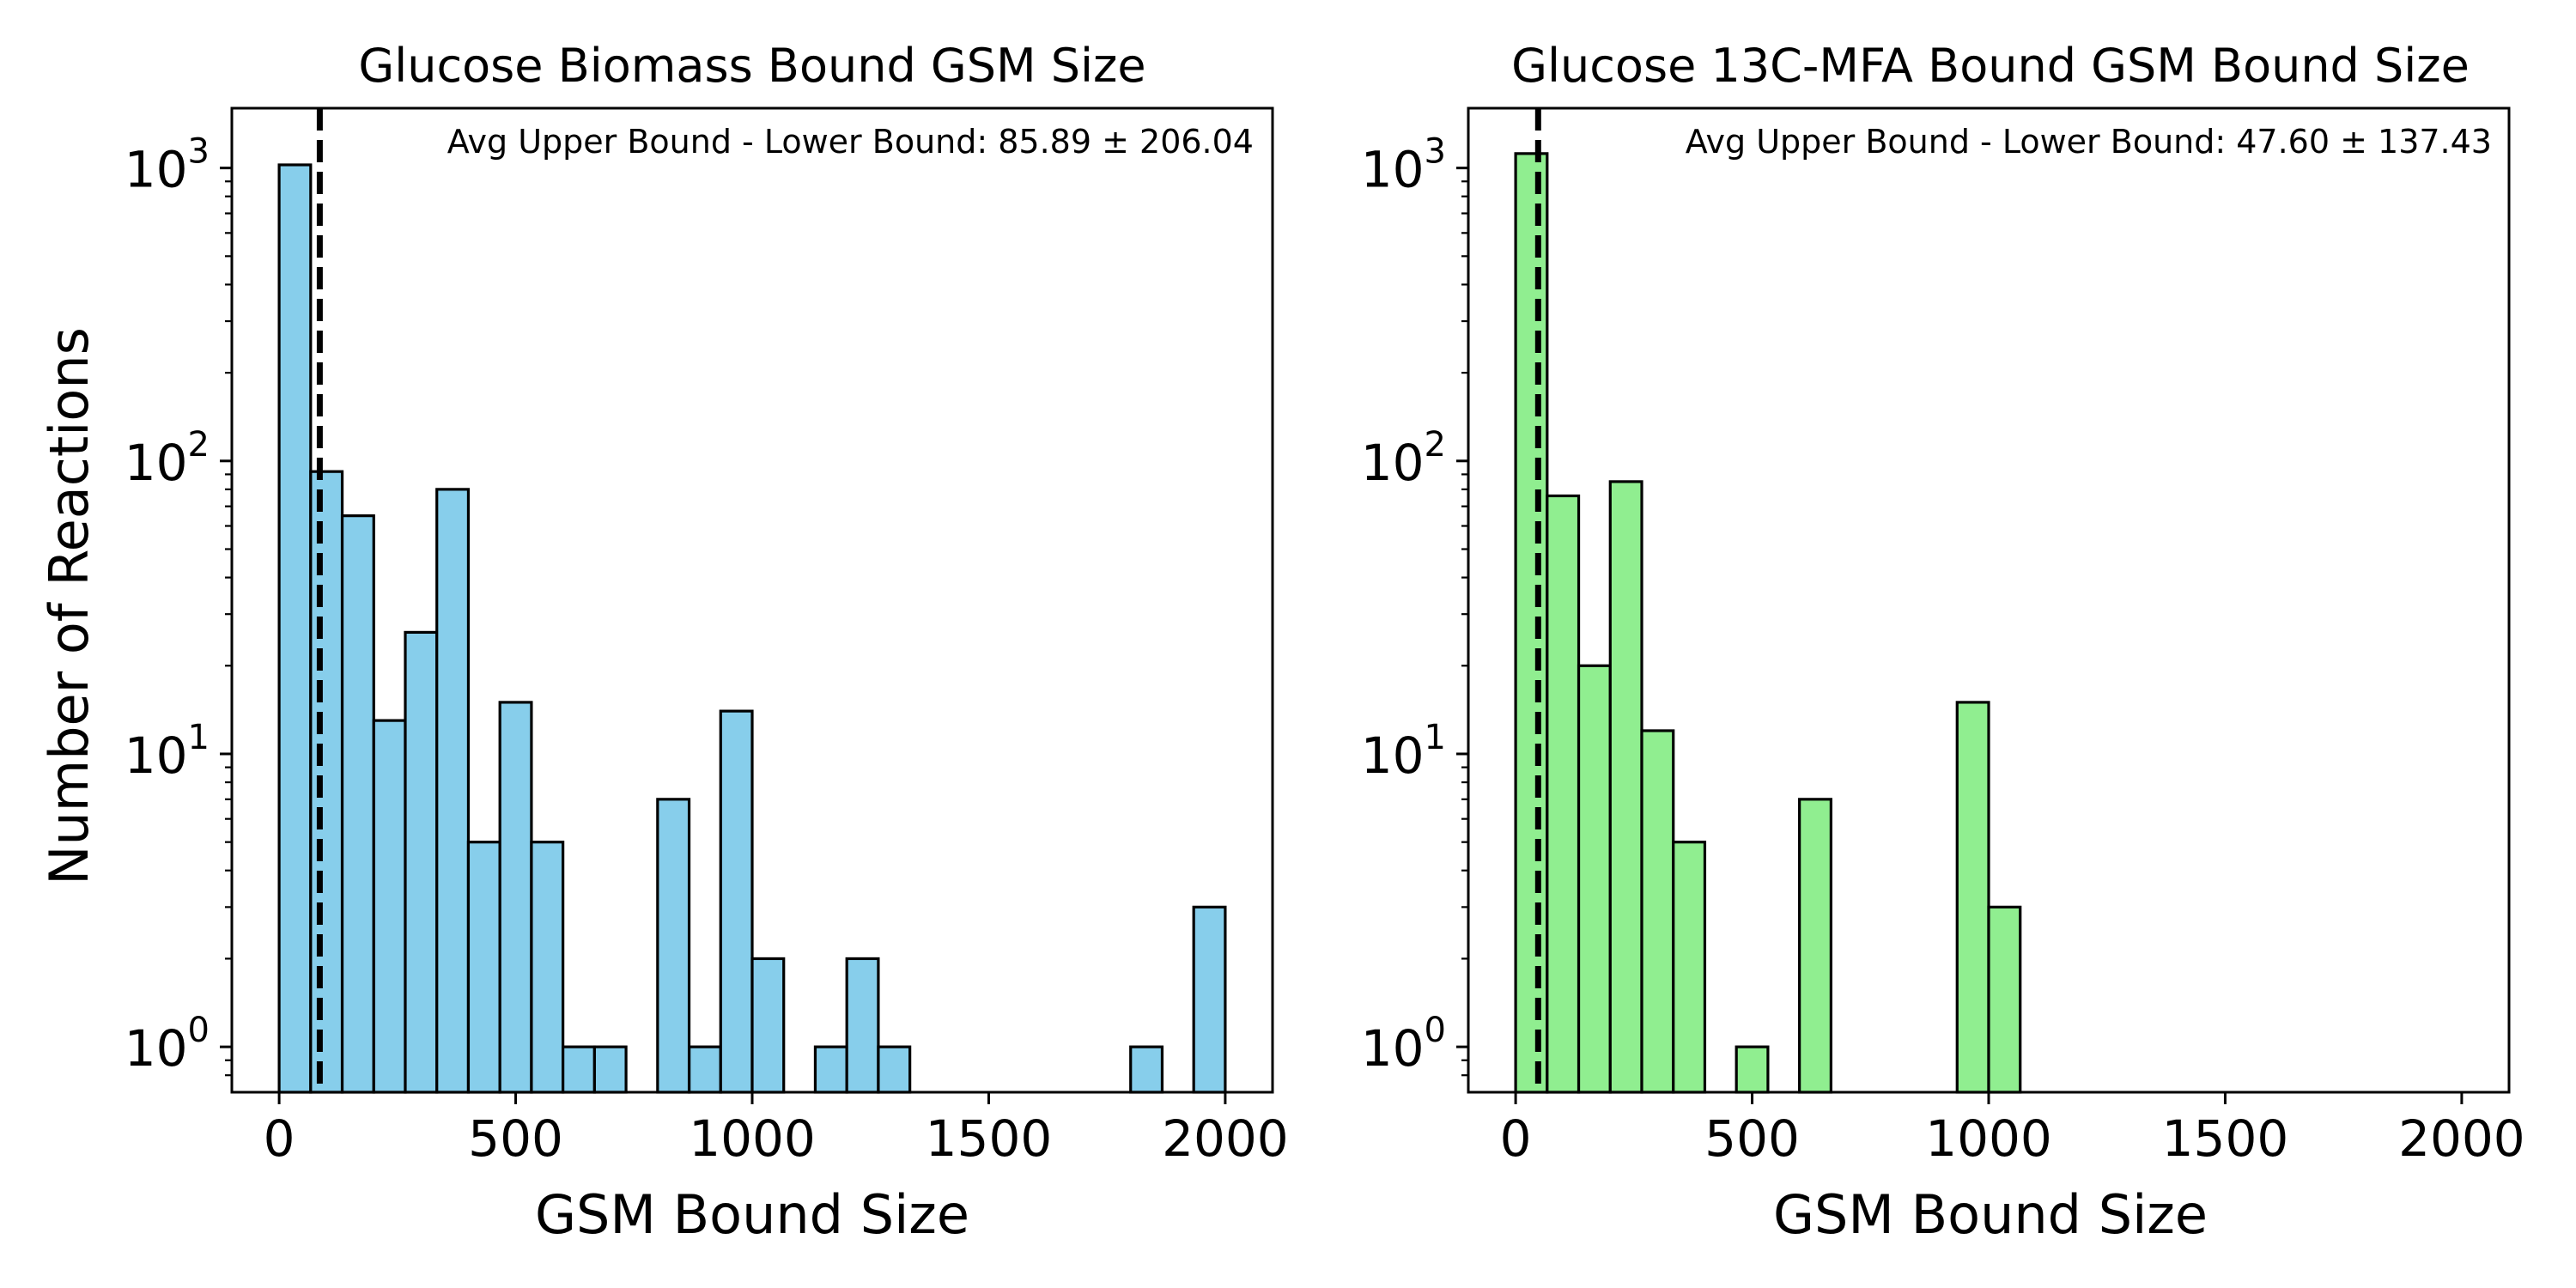 The height and width of the screenshot is (1288, 2576). I want to click on left-x-tick-label: 2000, so click(1225, 1138).